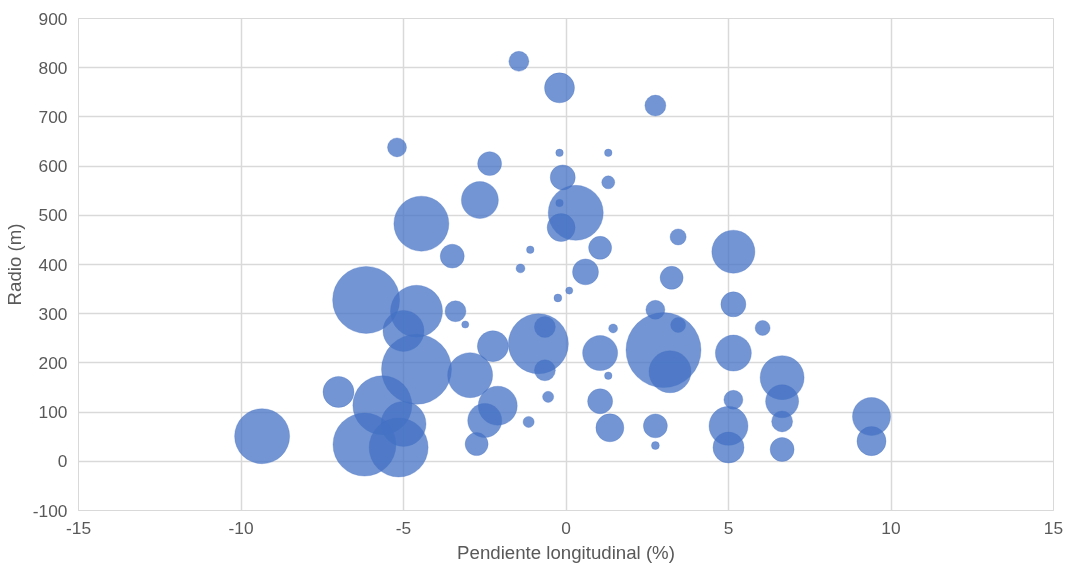 The height and width of the screenshot is (565, 1069). I want to click on y-axis-title: Radio (m), so click(14, 264).